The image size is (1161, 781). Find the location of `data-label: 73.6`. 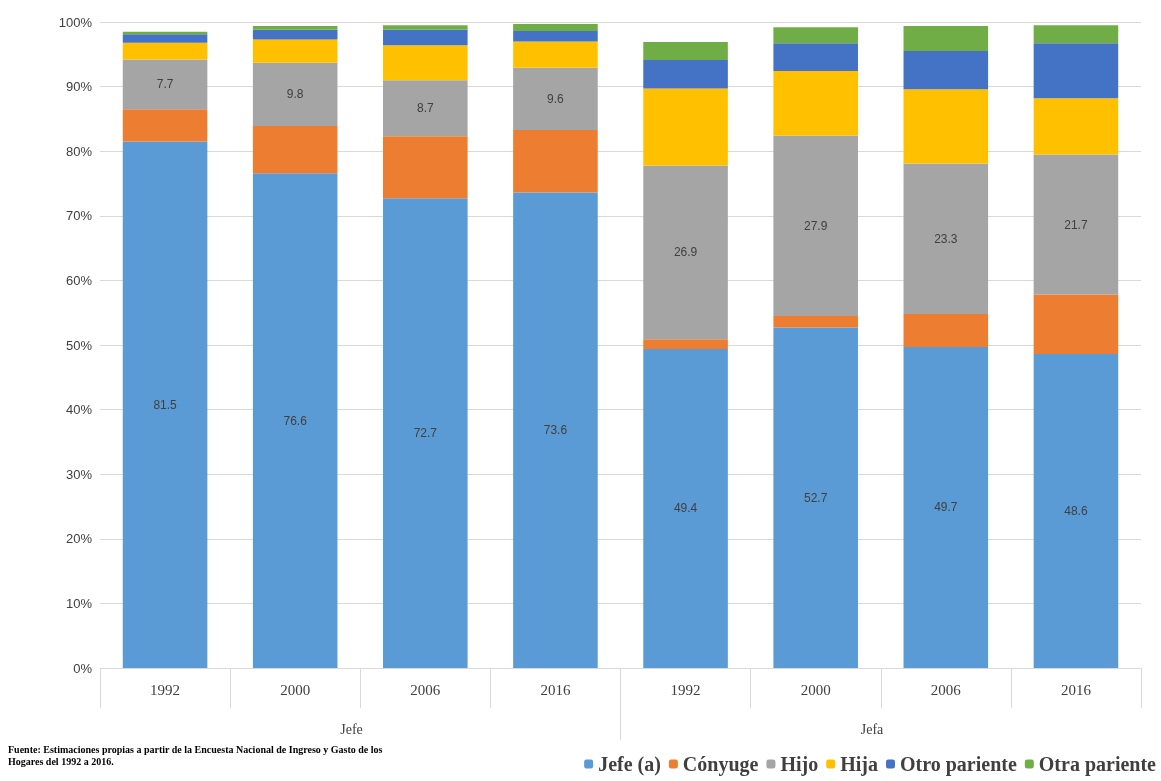

data-label: 73.6 is located at coordinates (555, 430).